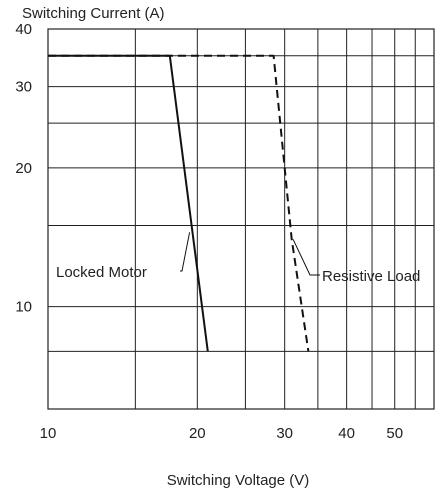  What do you see at coordinates (284, 433) in the screenshot?
I see `x-tick-label: 30` at bounding box center [284, 433].